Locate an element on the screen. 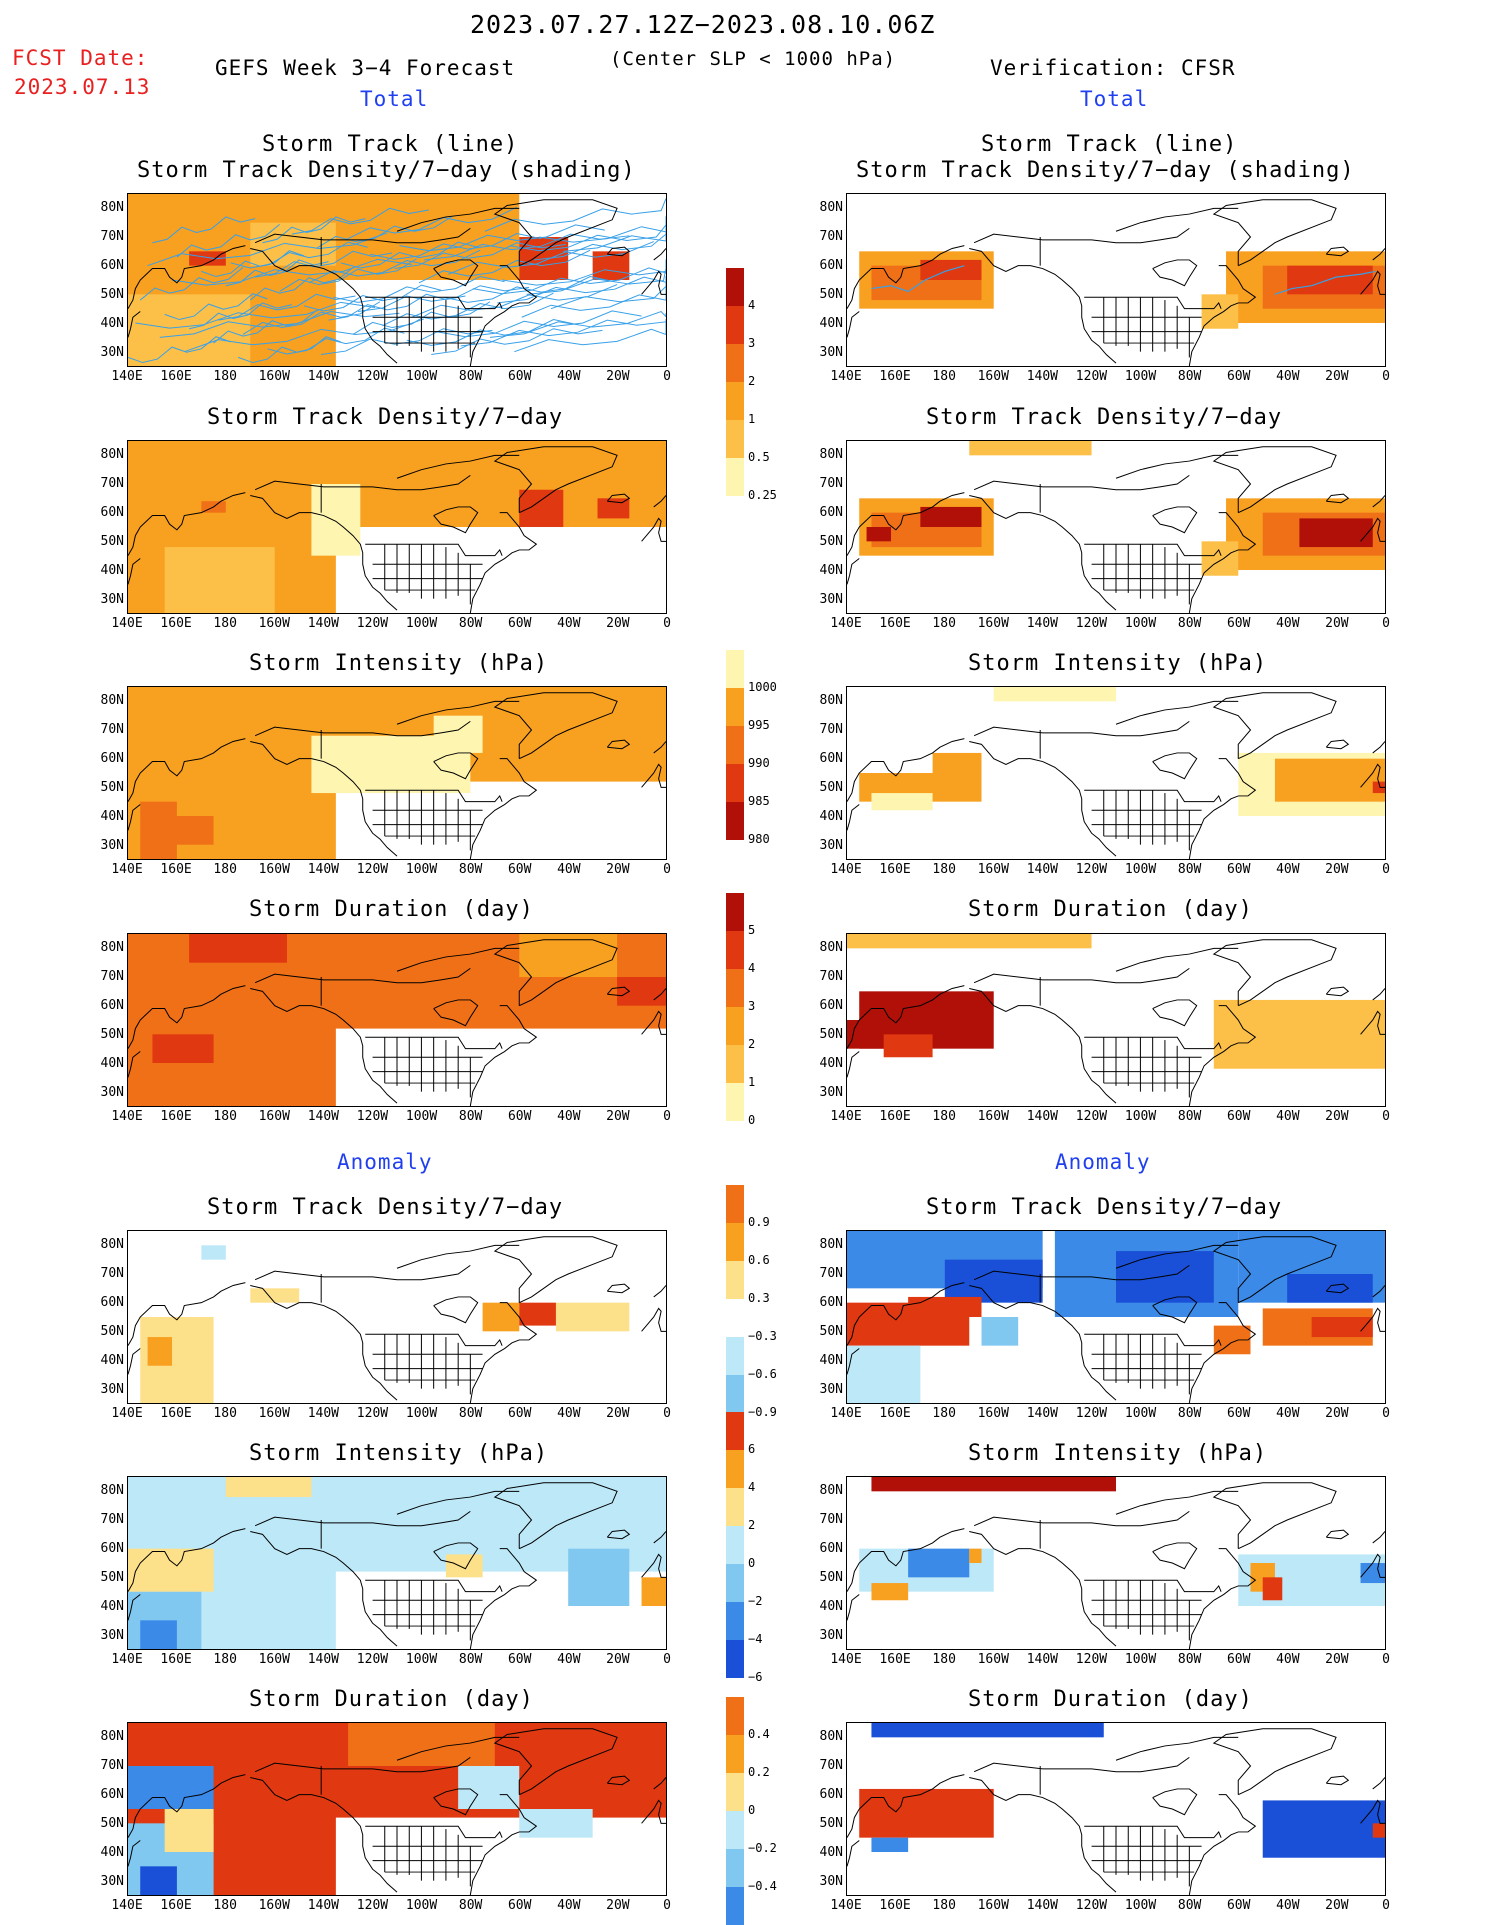 This screenshot has height=1925, width=1487. colorbar-tick-label: −4 is located at coordinates (755, 1639).